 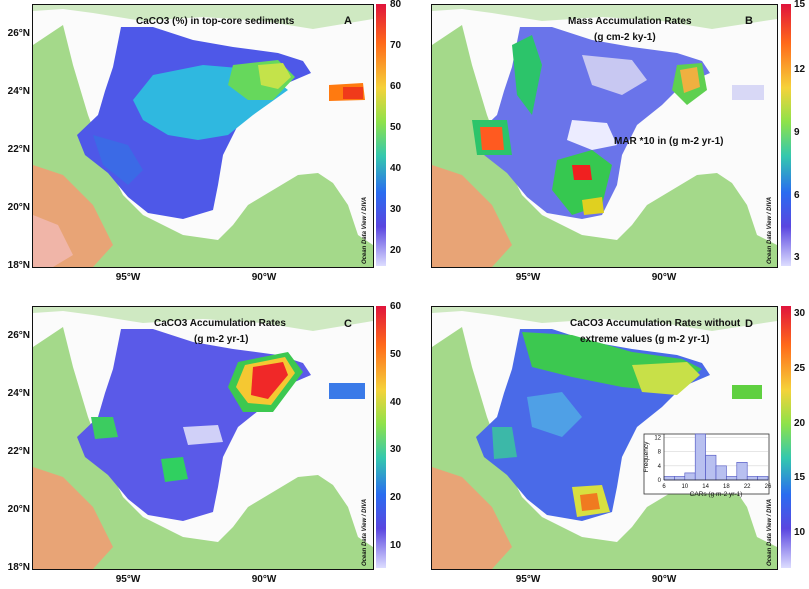 What do you see at coordinates (365, 230) in the screenshot?
I see `credit-a: Ocean Data View / DIVA` at bounding box center [365, 230].